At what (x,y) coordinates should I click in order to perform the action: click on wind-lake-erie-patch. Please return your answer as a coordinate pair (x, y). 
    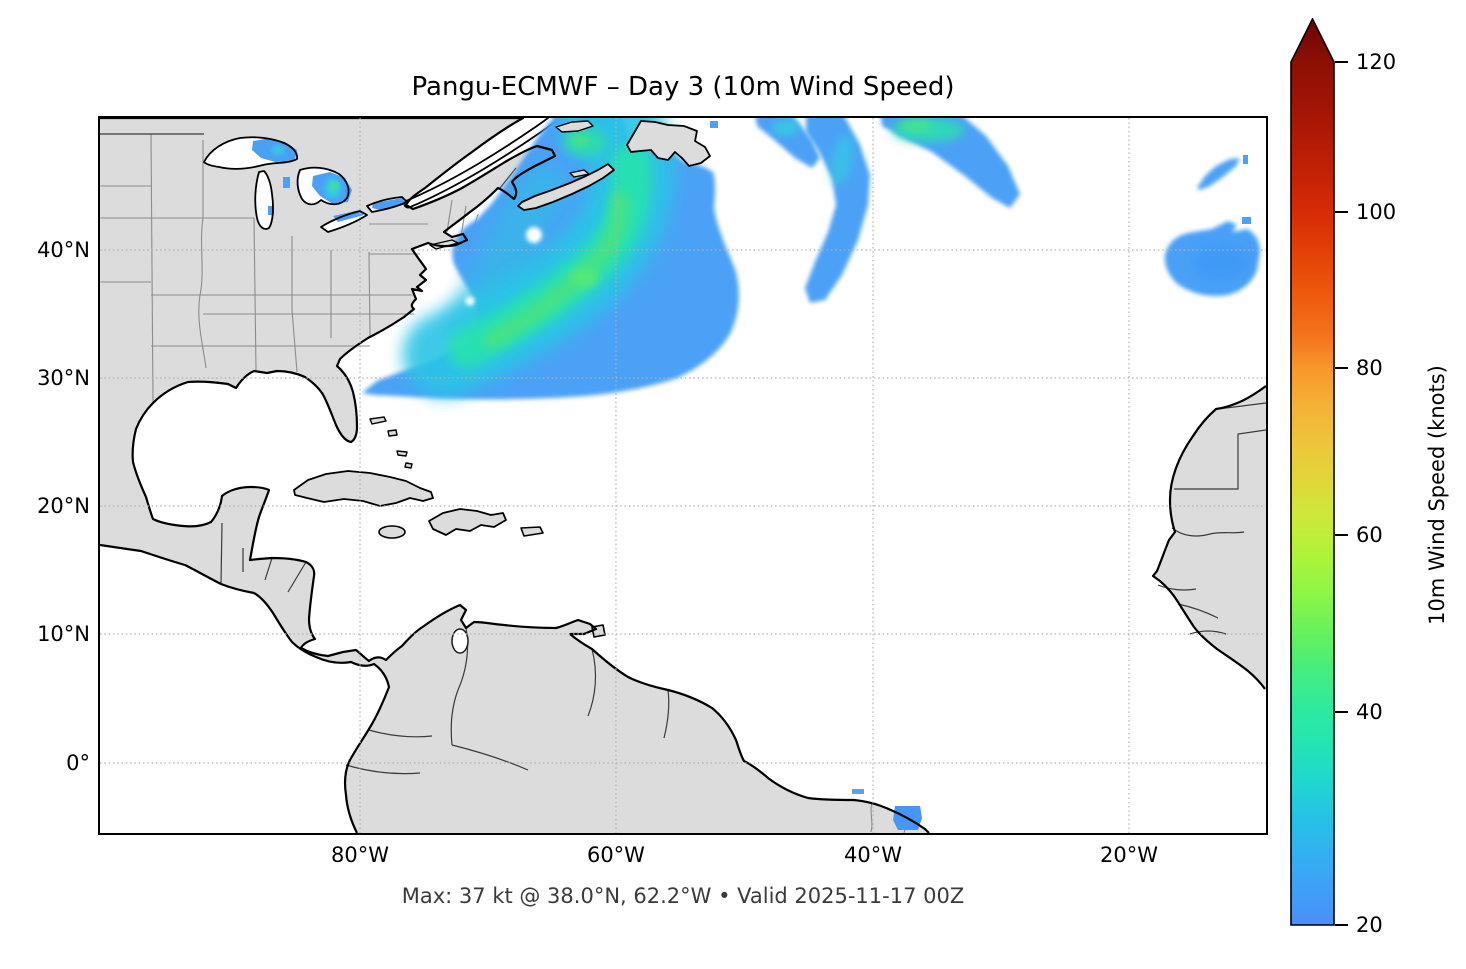
    Looking at the image, I should click on (348, 216).